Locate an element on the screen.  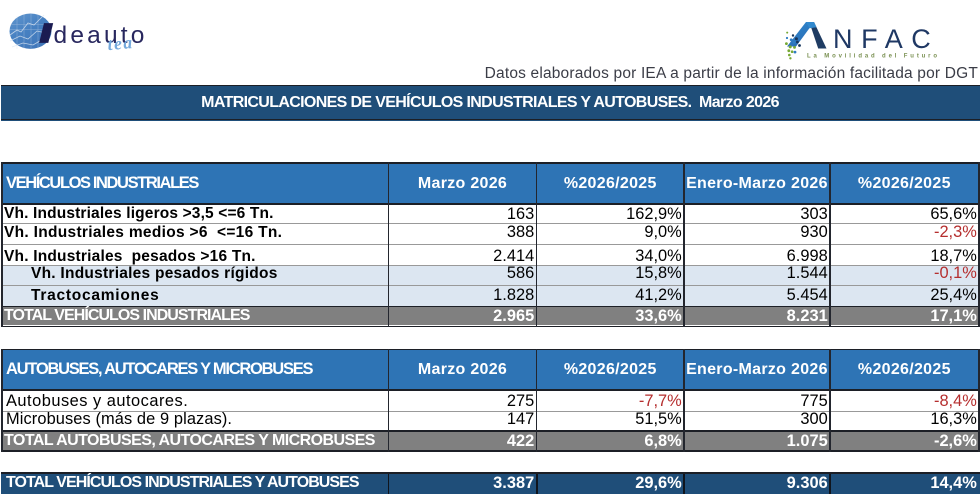
svg-text: La Movilidad del Futuro is located at coordinates (873, 56).